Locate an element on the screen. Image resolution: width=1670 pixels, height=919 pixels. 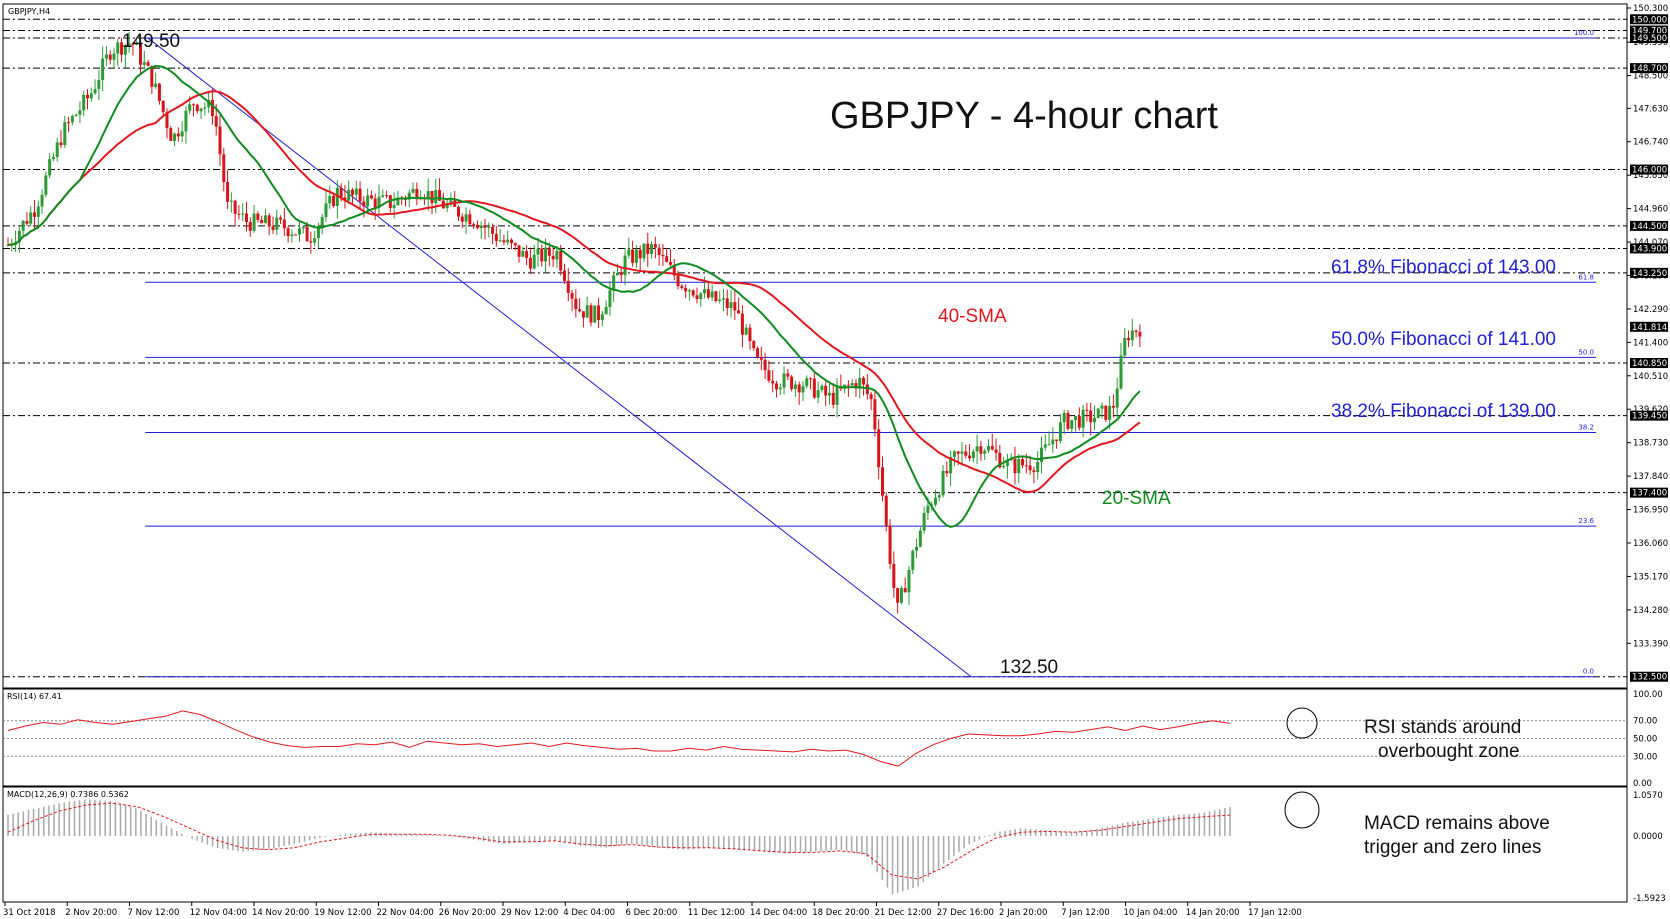
fib-ratio-label: 38.2 is located at coordinates (1586, 428).